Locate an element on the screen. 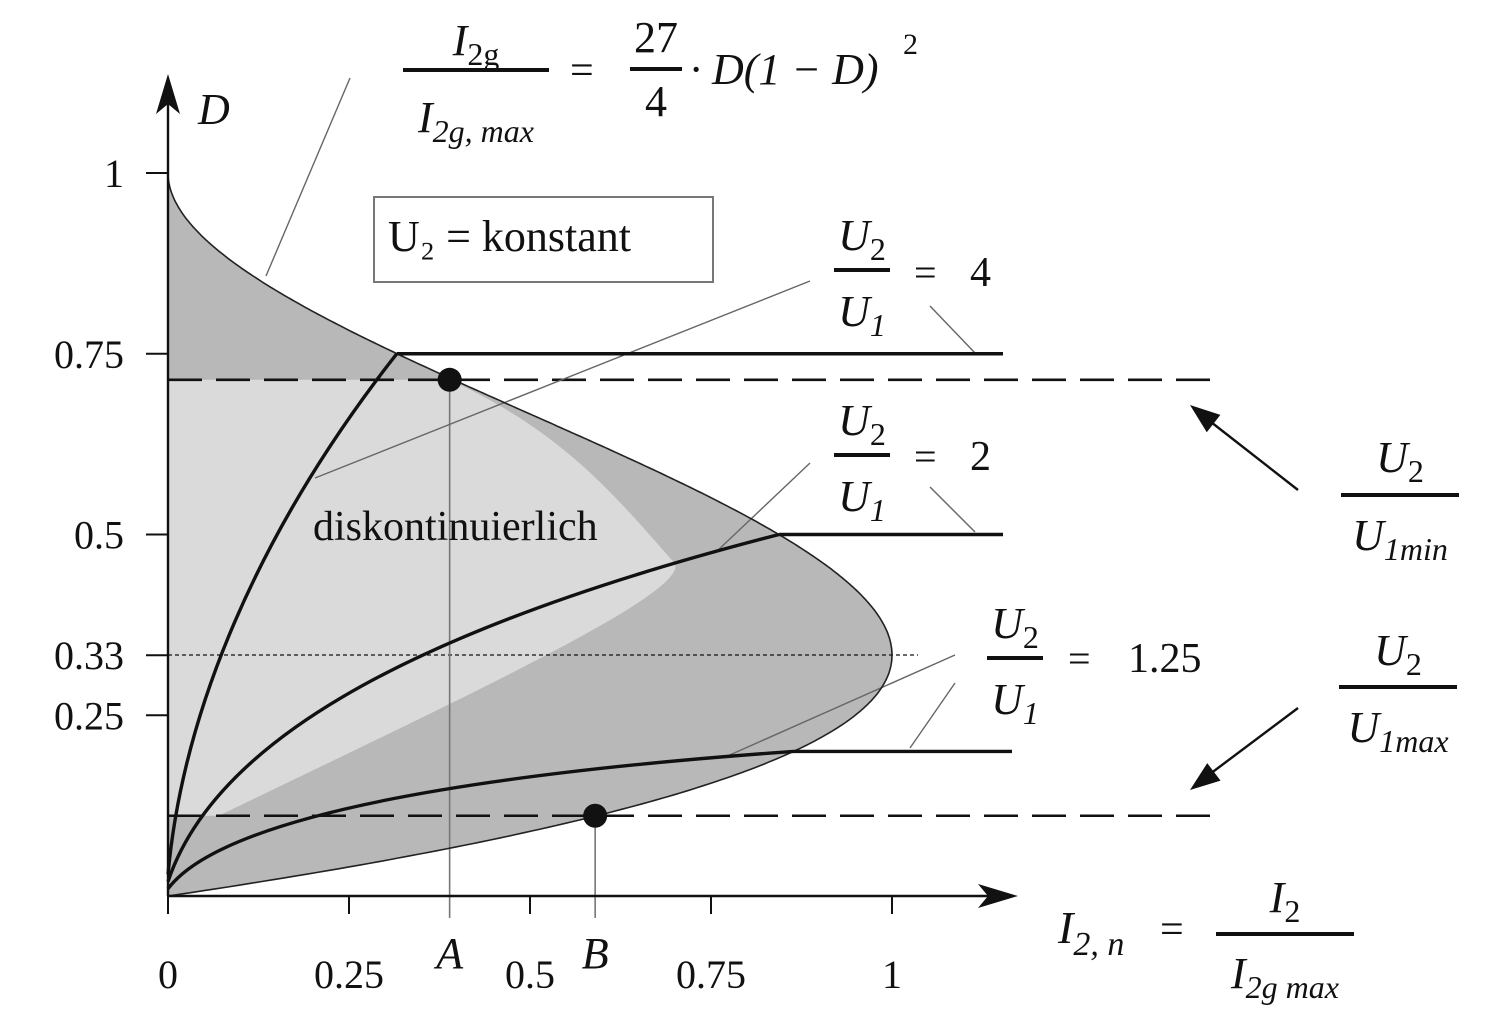  y-tick-label: 0.5 is located at coordinates (99, 535).